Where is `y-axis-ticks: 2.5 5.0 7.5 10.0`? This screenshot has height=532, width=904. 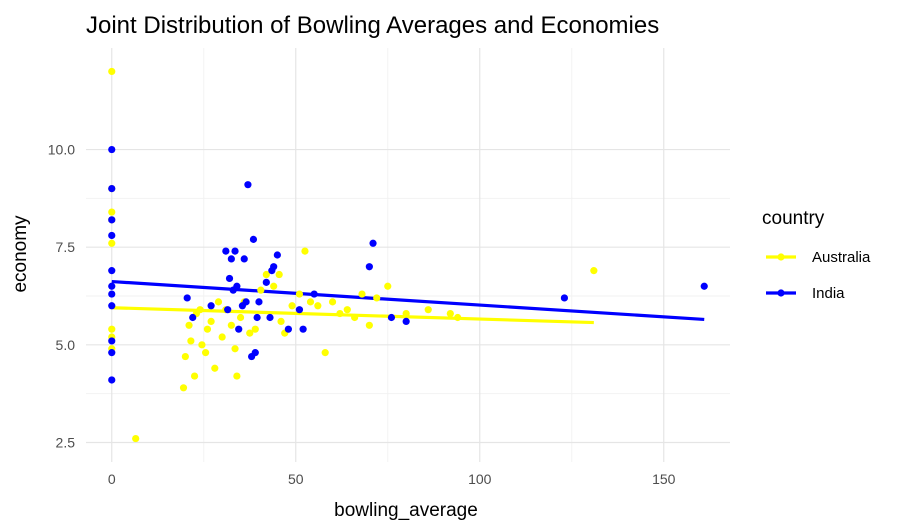 y-axis-ticks: 2.5 5.0 7.5 10.0 is located at coordinates (61, 296).